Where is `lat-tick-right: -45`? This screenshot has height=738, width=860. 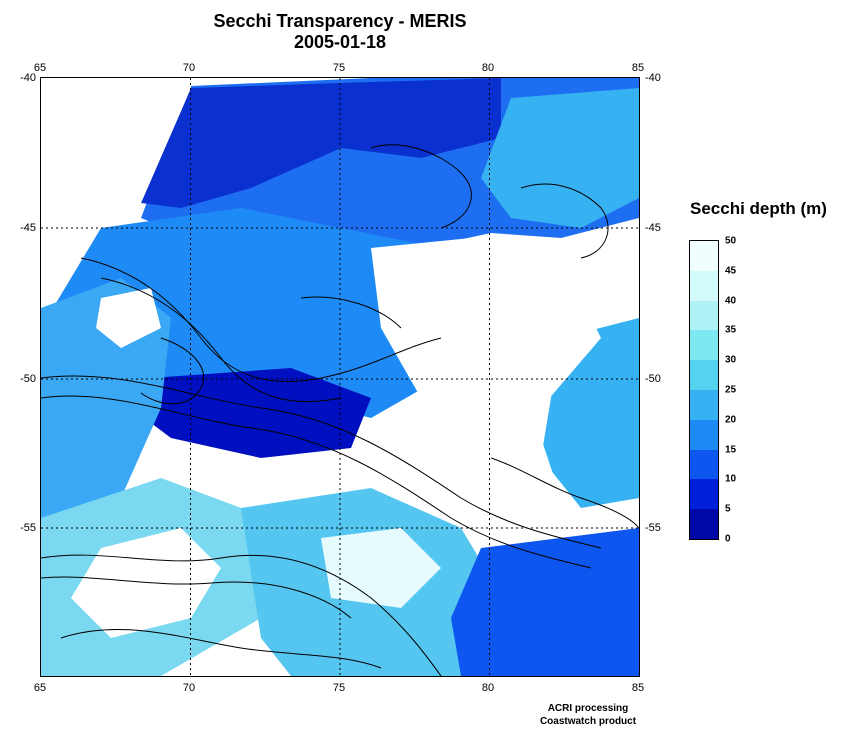
lat-tick-right: -45 is located at coordinates (653, 228).